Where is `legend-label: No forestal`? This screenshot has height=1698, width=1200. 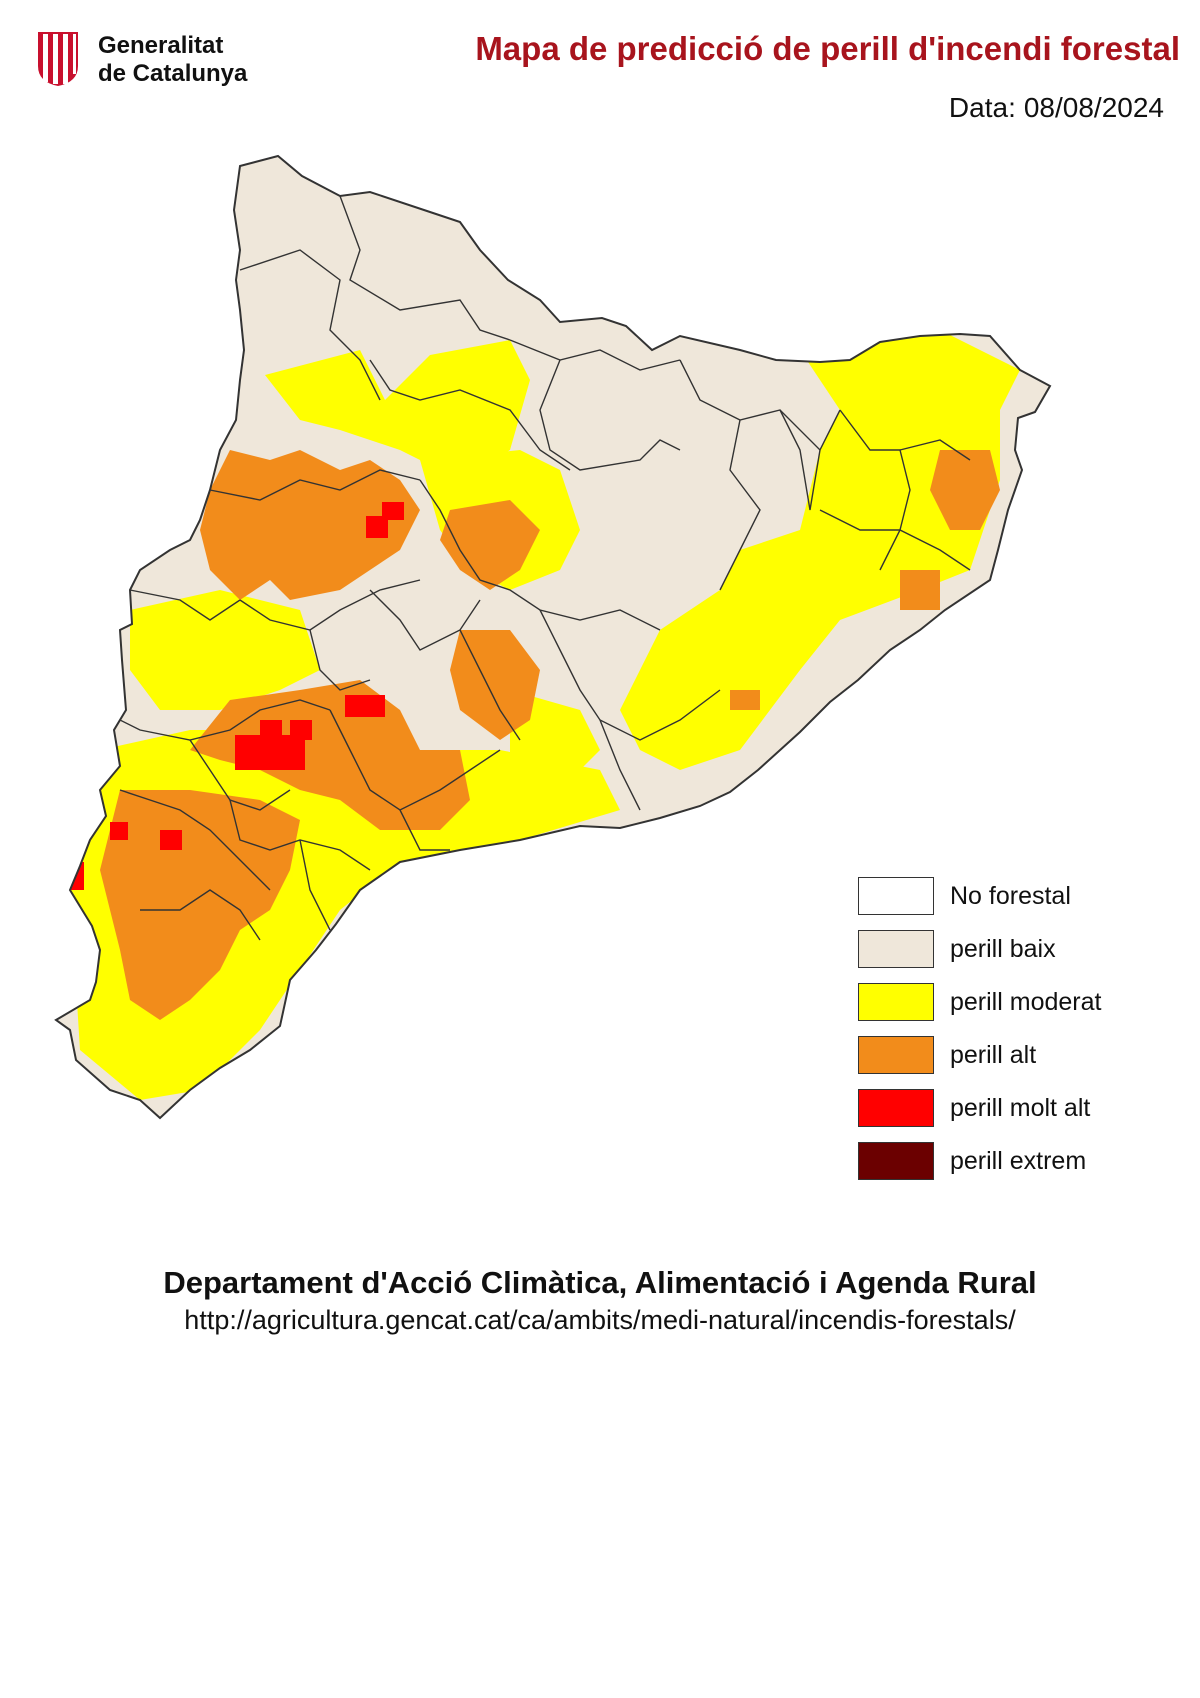 legend-label: No forestal is located at coordinates (1010, 896).